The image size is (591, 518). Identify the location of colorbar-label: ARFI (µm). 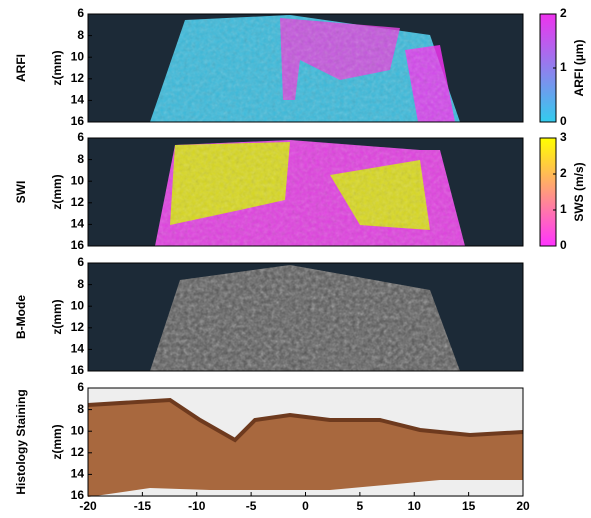
(579, 68).